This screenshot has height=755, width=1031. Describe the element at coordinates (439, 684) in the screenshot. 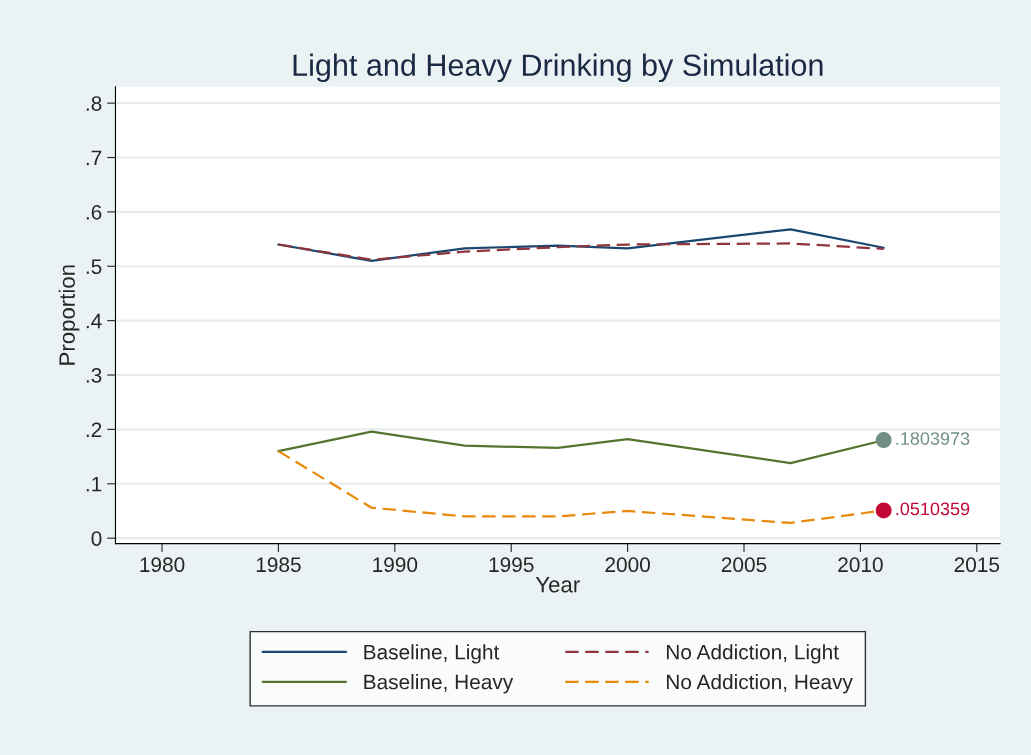

I see `legend-label: Baseline, Heavy` at that location.